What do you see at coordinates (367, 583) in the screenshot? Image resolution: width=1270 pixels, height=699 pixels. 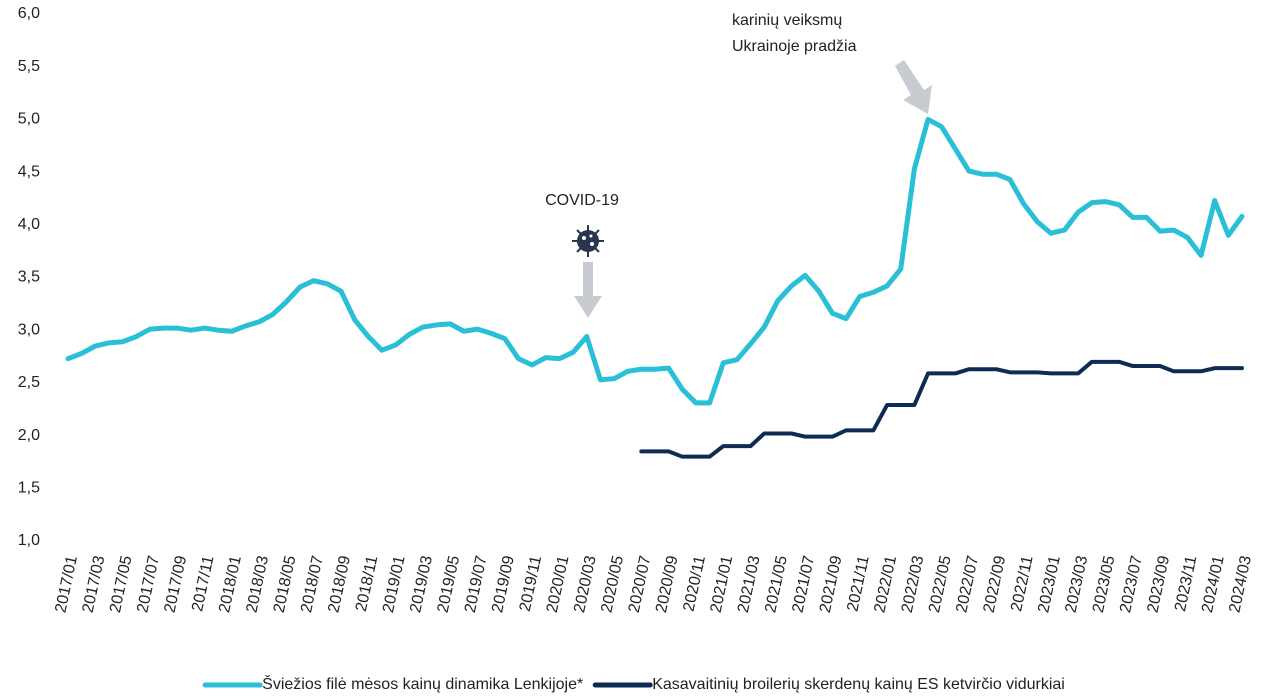 I see `x-tick-label: 2018/11` at bounding box center [367, 583].